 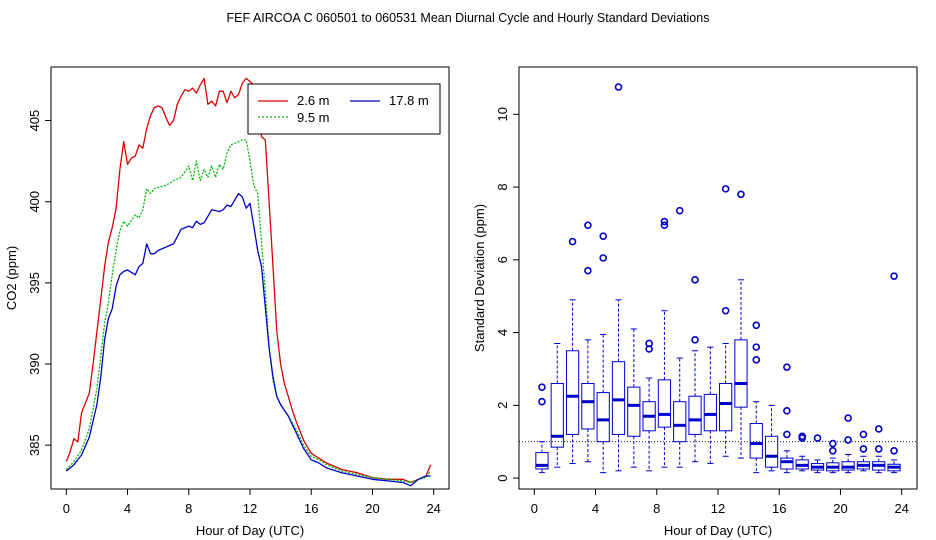 I want to click on right-x-tick-label: 0, so click(x=534, y=508).